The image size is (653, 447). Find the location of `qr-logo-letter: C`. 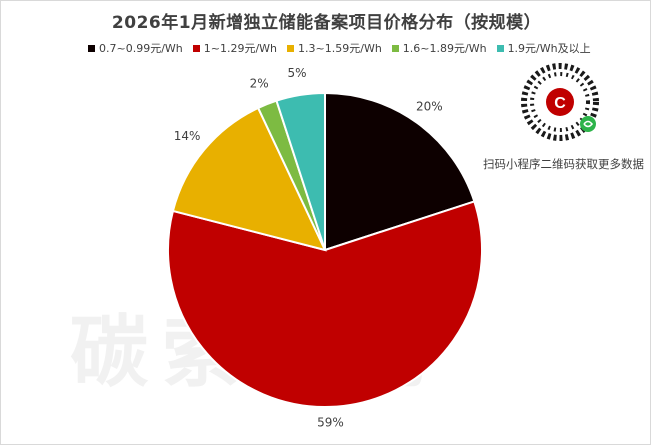

qr-logo-letter: C is located at coordinates (560, 103).